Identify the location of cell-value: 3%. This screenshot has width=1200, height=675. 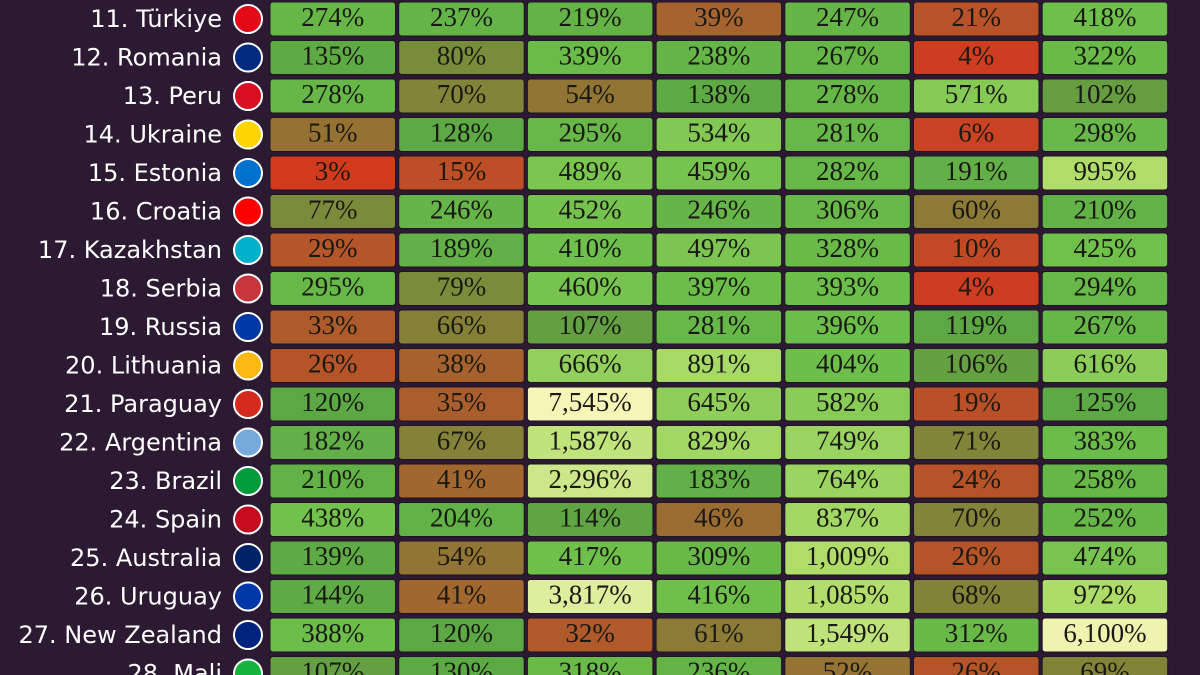
(333, 171).